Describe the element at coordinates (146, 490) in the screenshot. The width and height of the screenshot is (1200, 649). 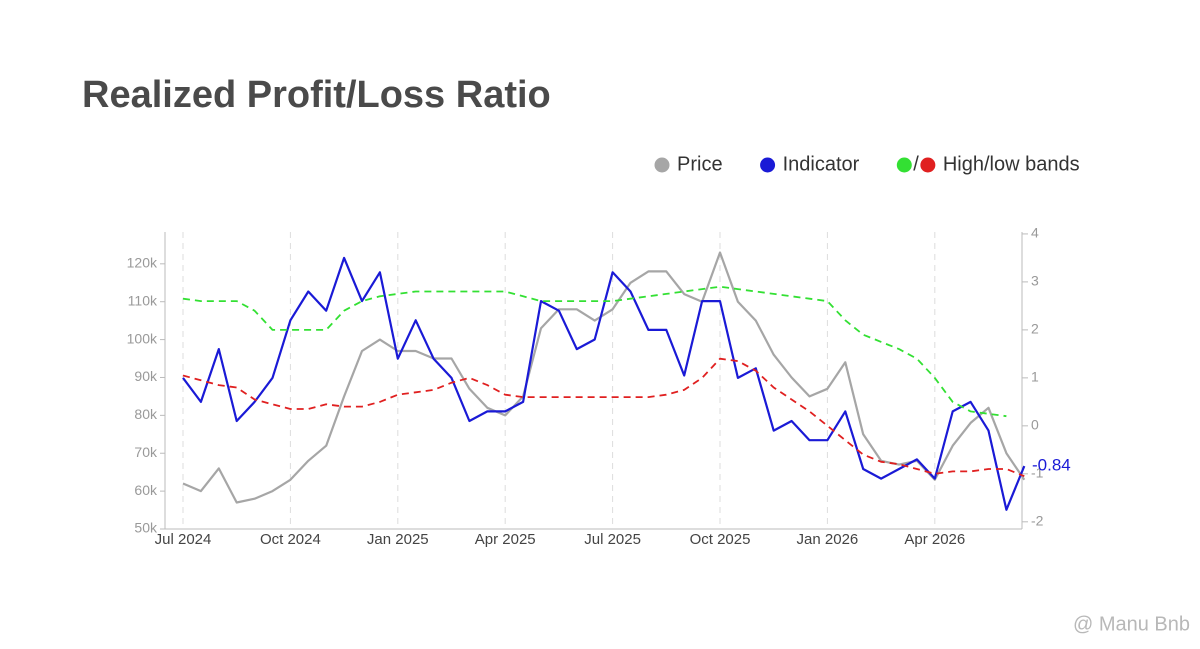
I see `y-tick-label: 60k` at that location.